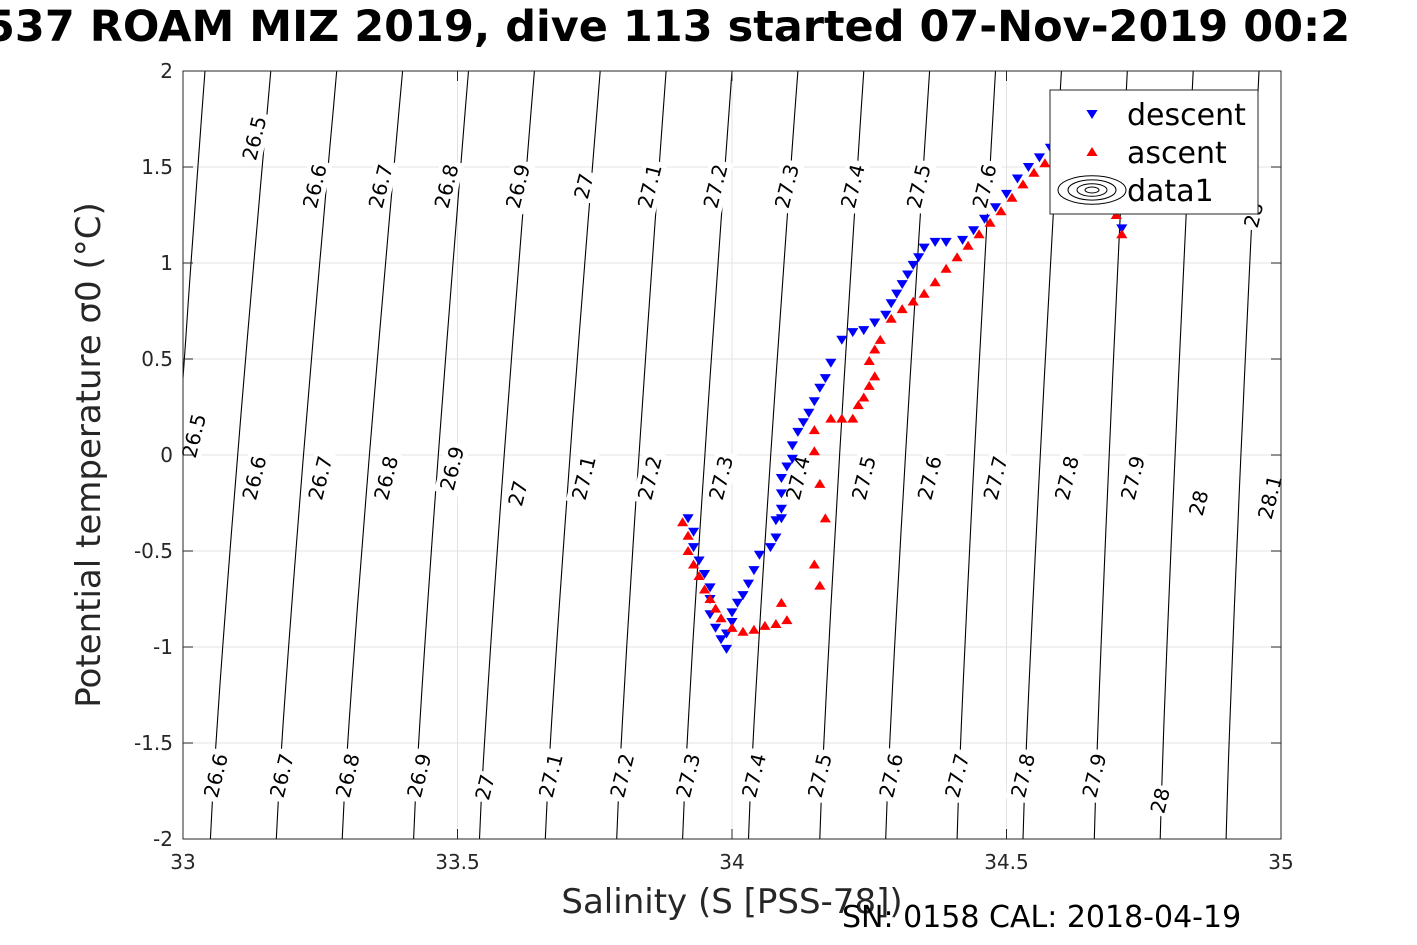 The width and height of the screenshot is (1417, 945). I want to click on contour-label-text: 27.1, so click(551, 775).